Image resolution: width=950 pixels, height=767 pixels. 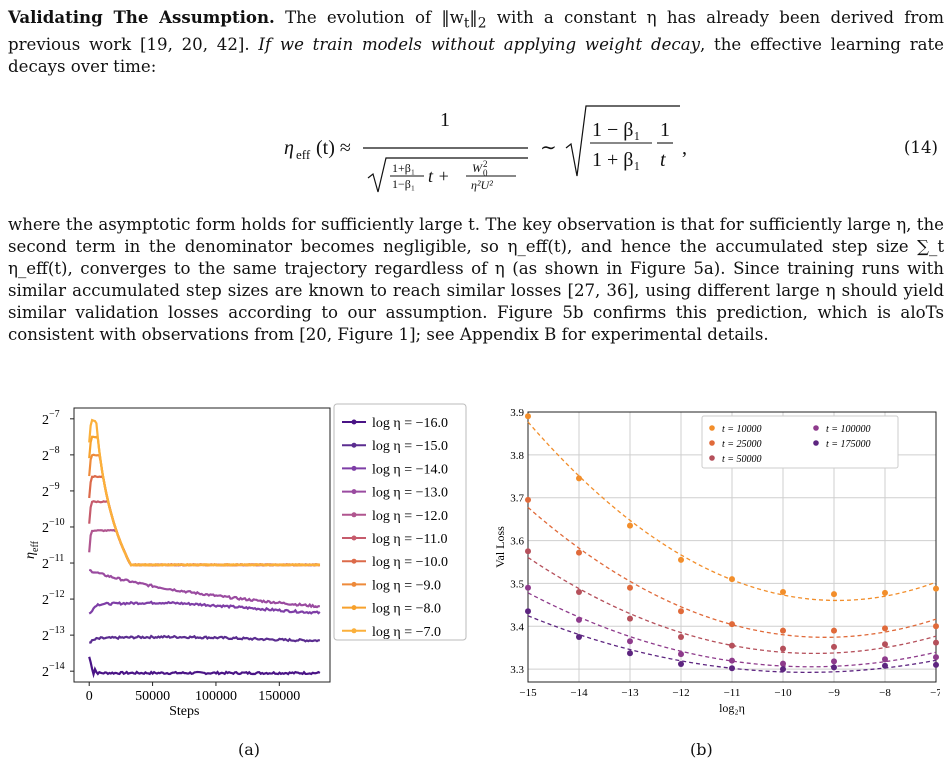 I want to click on x-axis-label: log₂η, so click(x=732, y=708).